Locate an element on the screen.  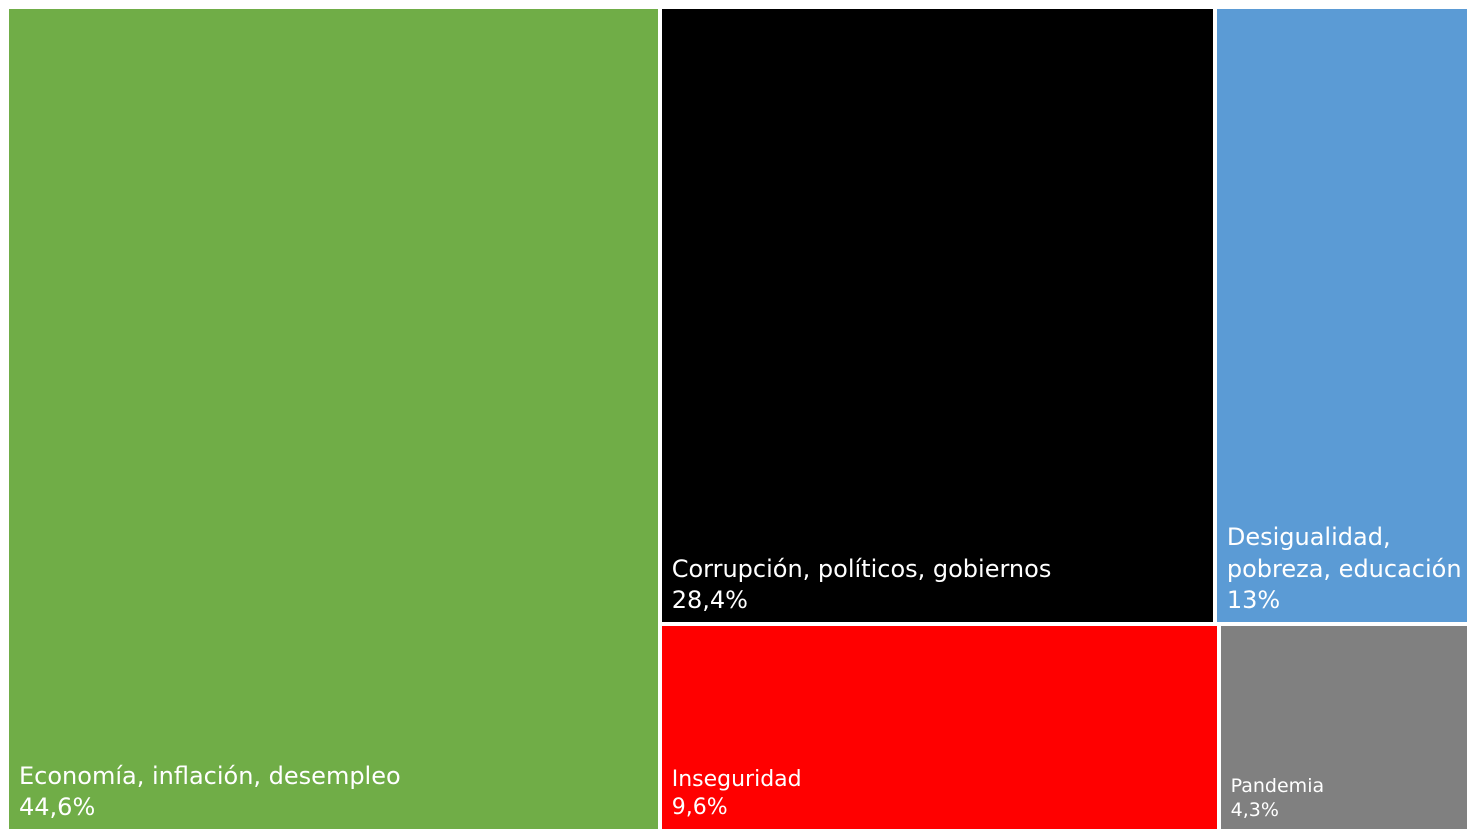
treemap-tile-desigualdad: Desigualidad, pobreza, educación 13% is located at coordinates (1341, 315).